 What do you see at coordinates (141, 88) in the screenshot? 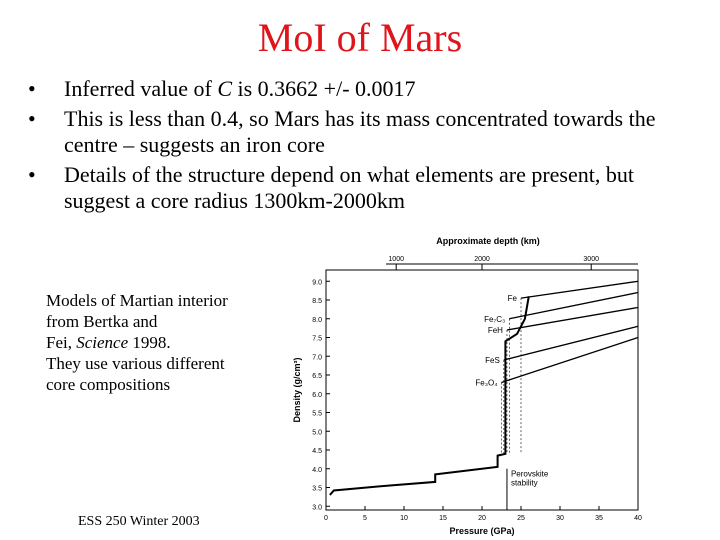
I see `bullet-text: Inferred value of` at bounding box center [141, 88].